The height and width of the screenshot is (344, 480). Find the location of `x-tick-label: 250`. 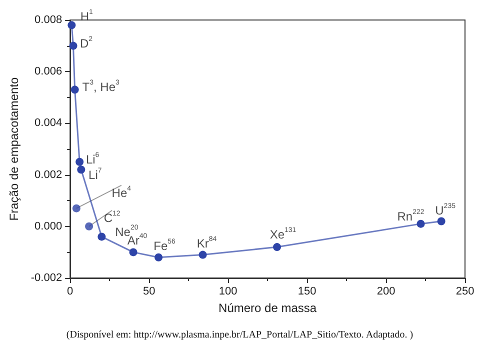

x-tick-label: 250 is located at coordinates (465, 292).